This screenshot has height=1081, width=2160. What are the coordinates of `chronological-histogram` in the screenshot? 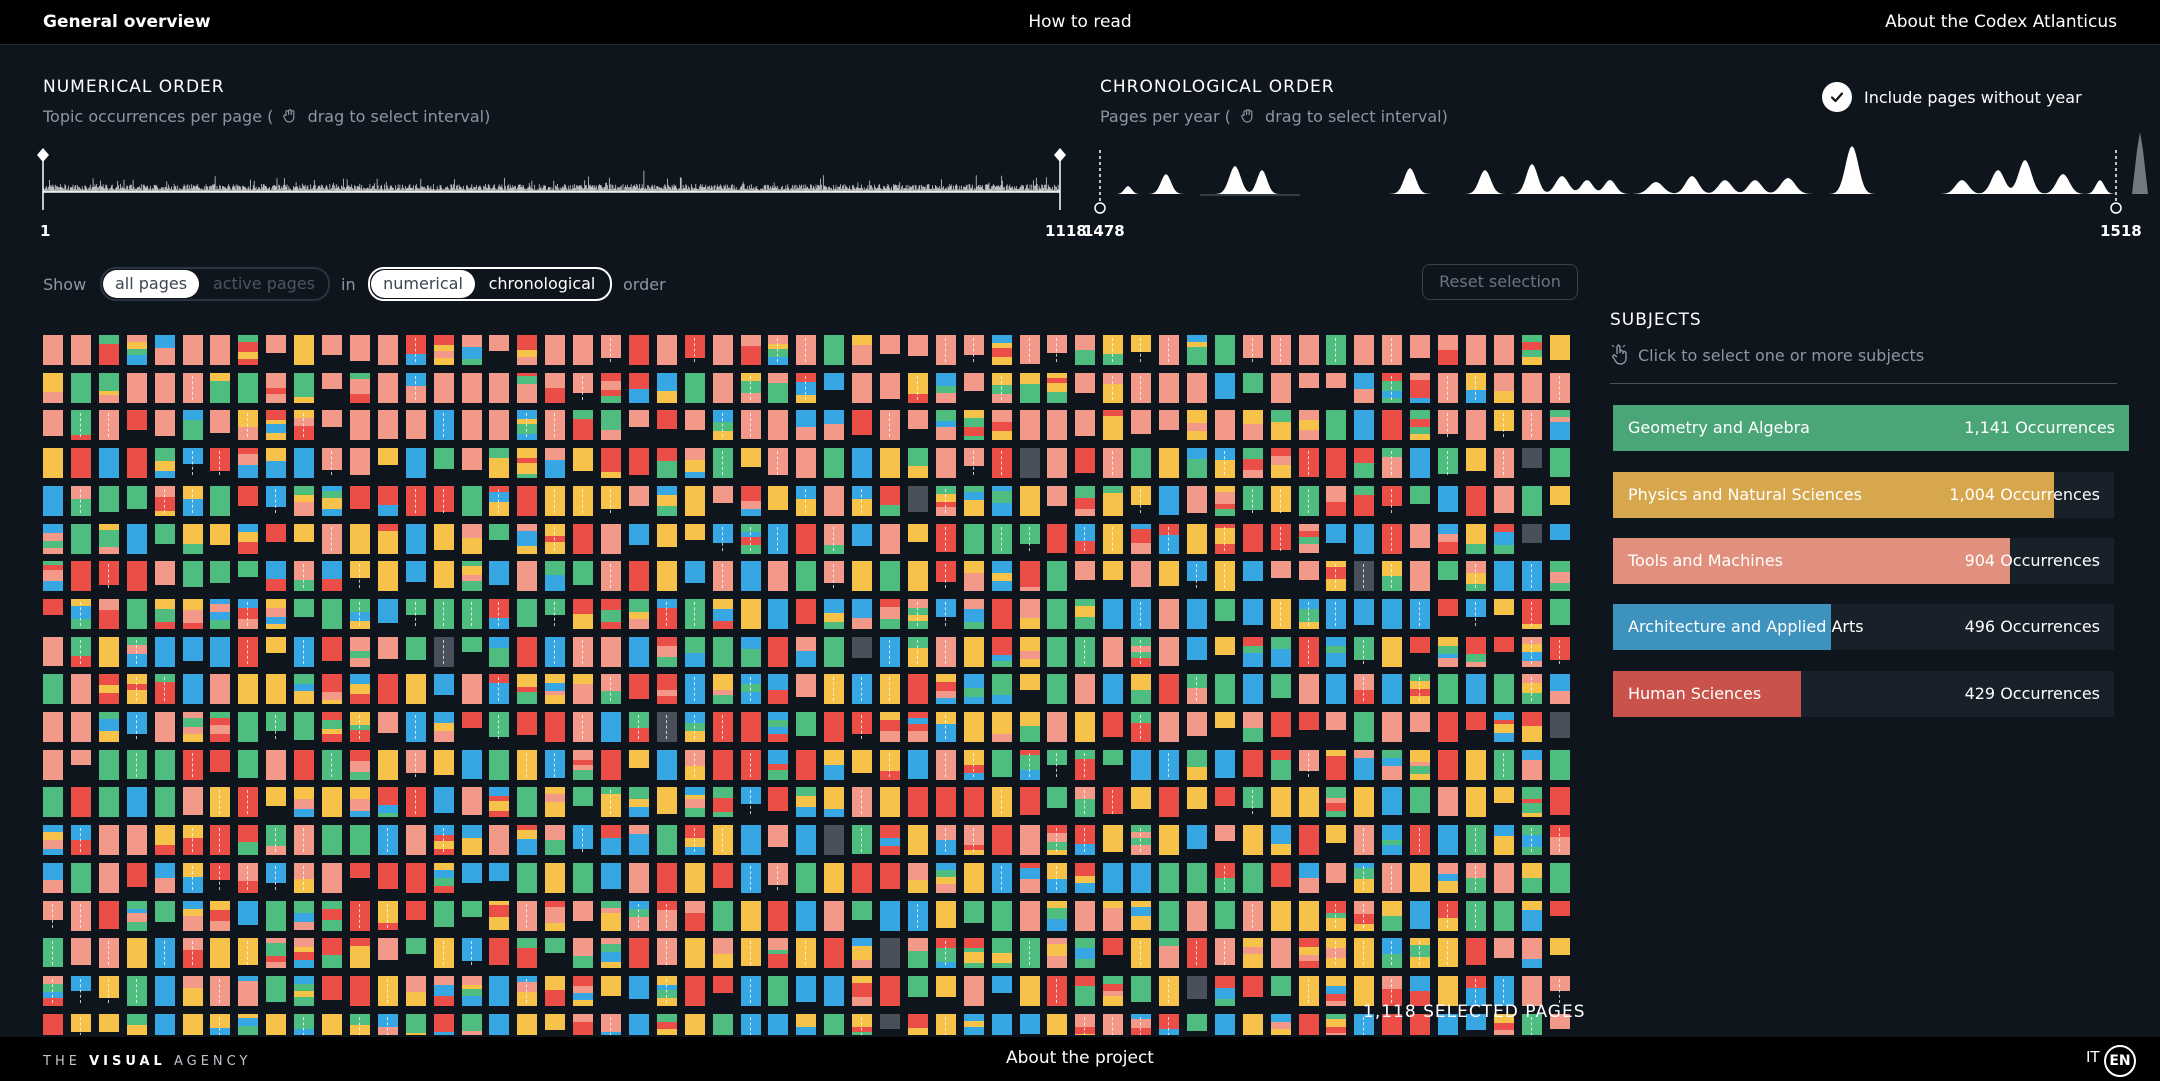 It's located at (1621, 172).